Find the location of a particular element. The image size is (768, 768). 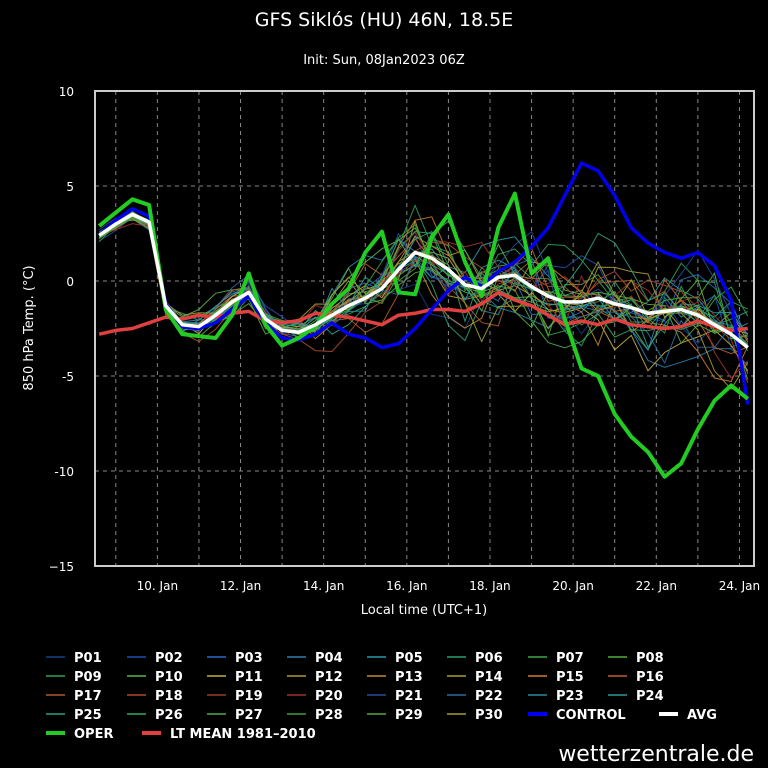

legend-label: P25 is located at coordinates (88, 715).